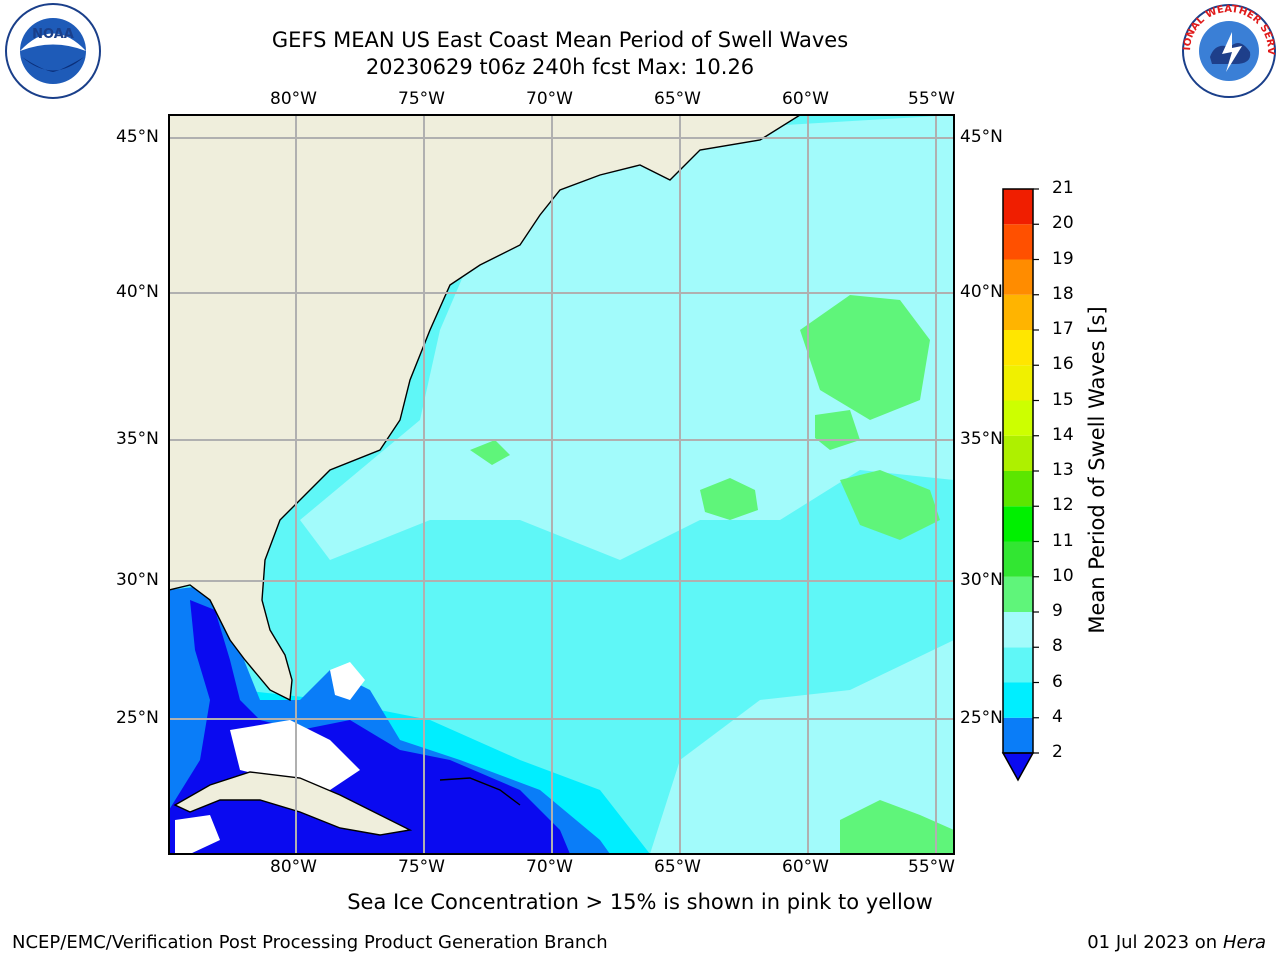 Image resolution: width=1280 pixels, height=960 pixels. Describe the element at coordinates (53, 51) in the screenshot. I see `noaa-logo: NOAA` at that location.